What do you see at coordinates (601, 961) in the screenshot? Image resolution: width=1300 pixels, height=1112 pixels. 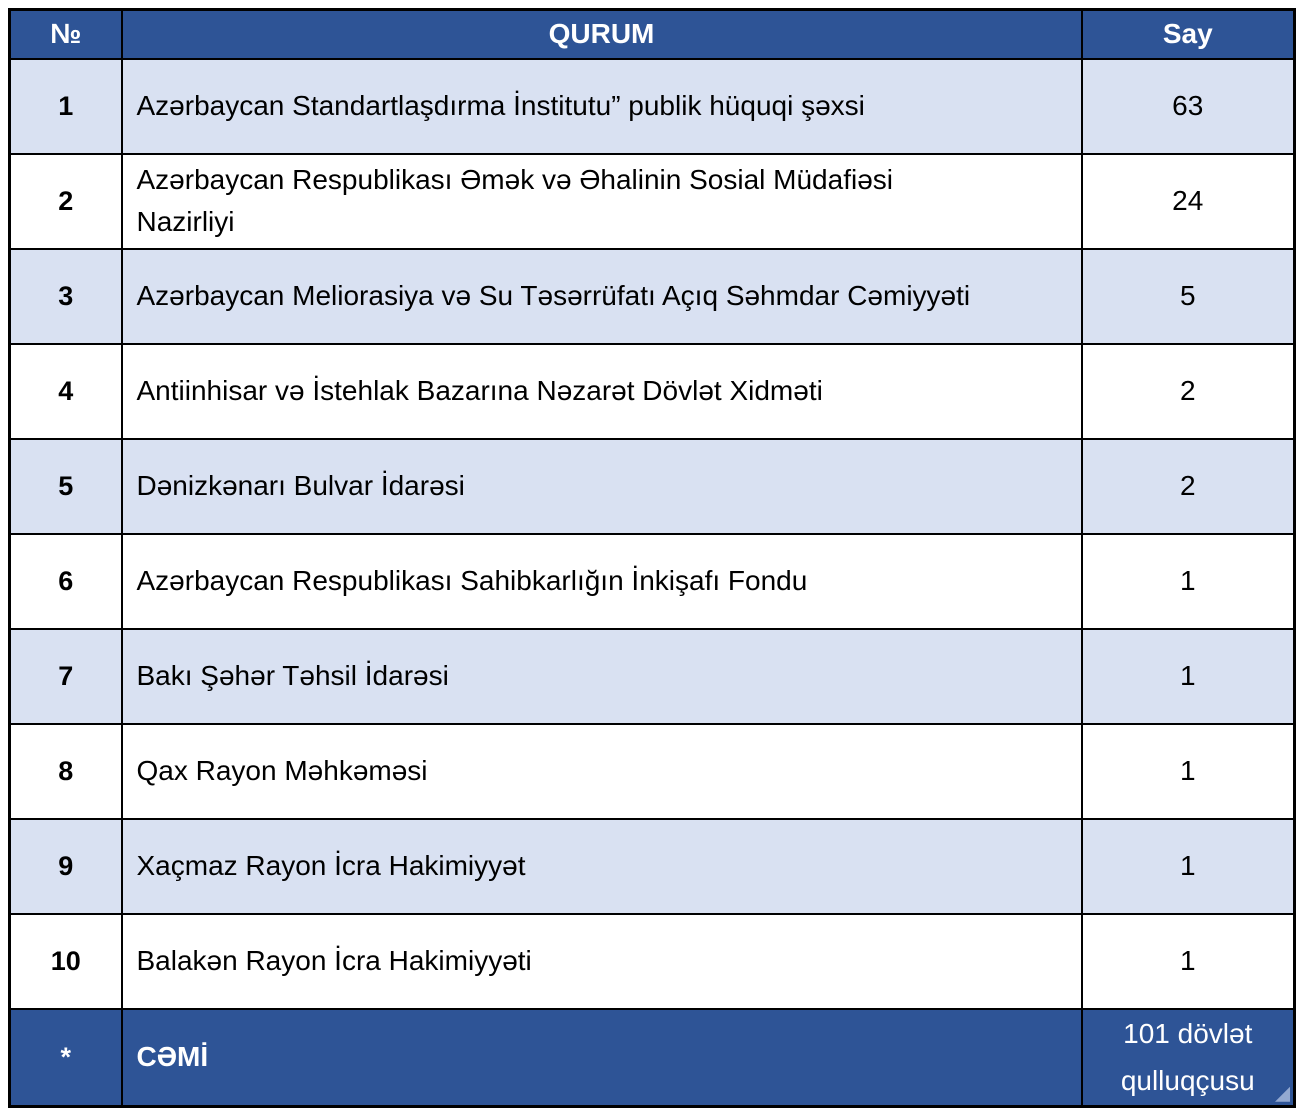 I see `qurum-name-cell: Balakən Rayon İcra Hakimiyyəti` at bounding box center [601, 961].